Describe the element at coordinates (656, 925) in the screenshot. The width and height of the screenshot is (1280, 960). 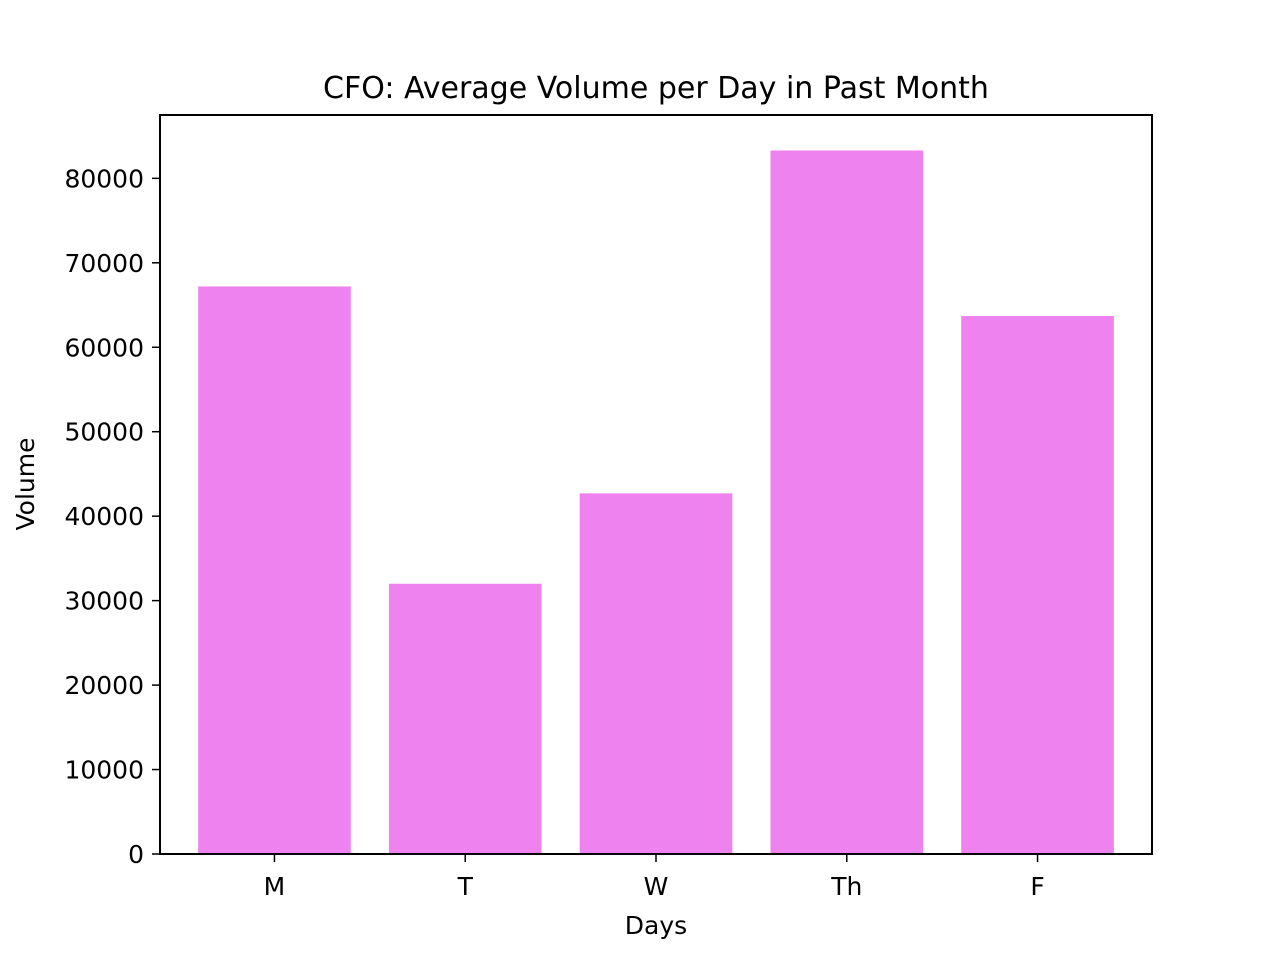
I see `x-axis-label: Days` at that location.